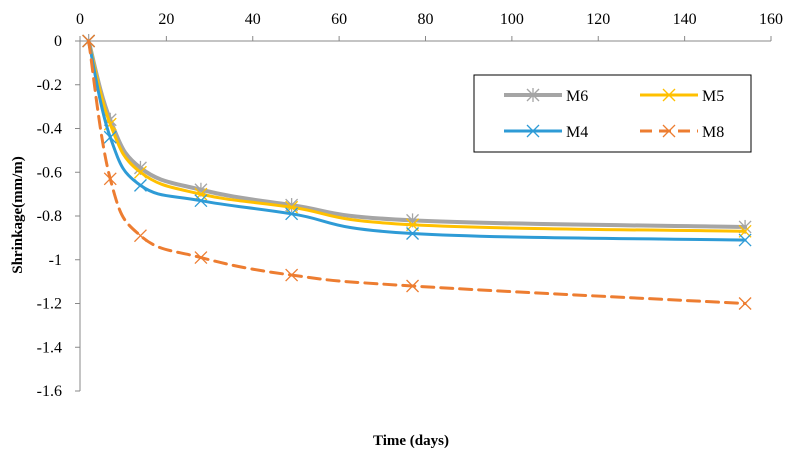  Describe the element at coordinates (546, 132) in the screenshot. I see `legend-item-m4: M4` at that location.